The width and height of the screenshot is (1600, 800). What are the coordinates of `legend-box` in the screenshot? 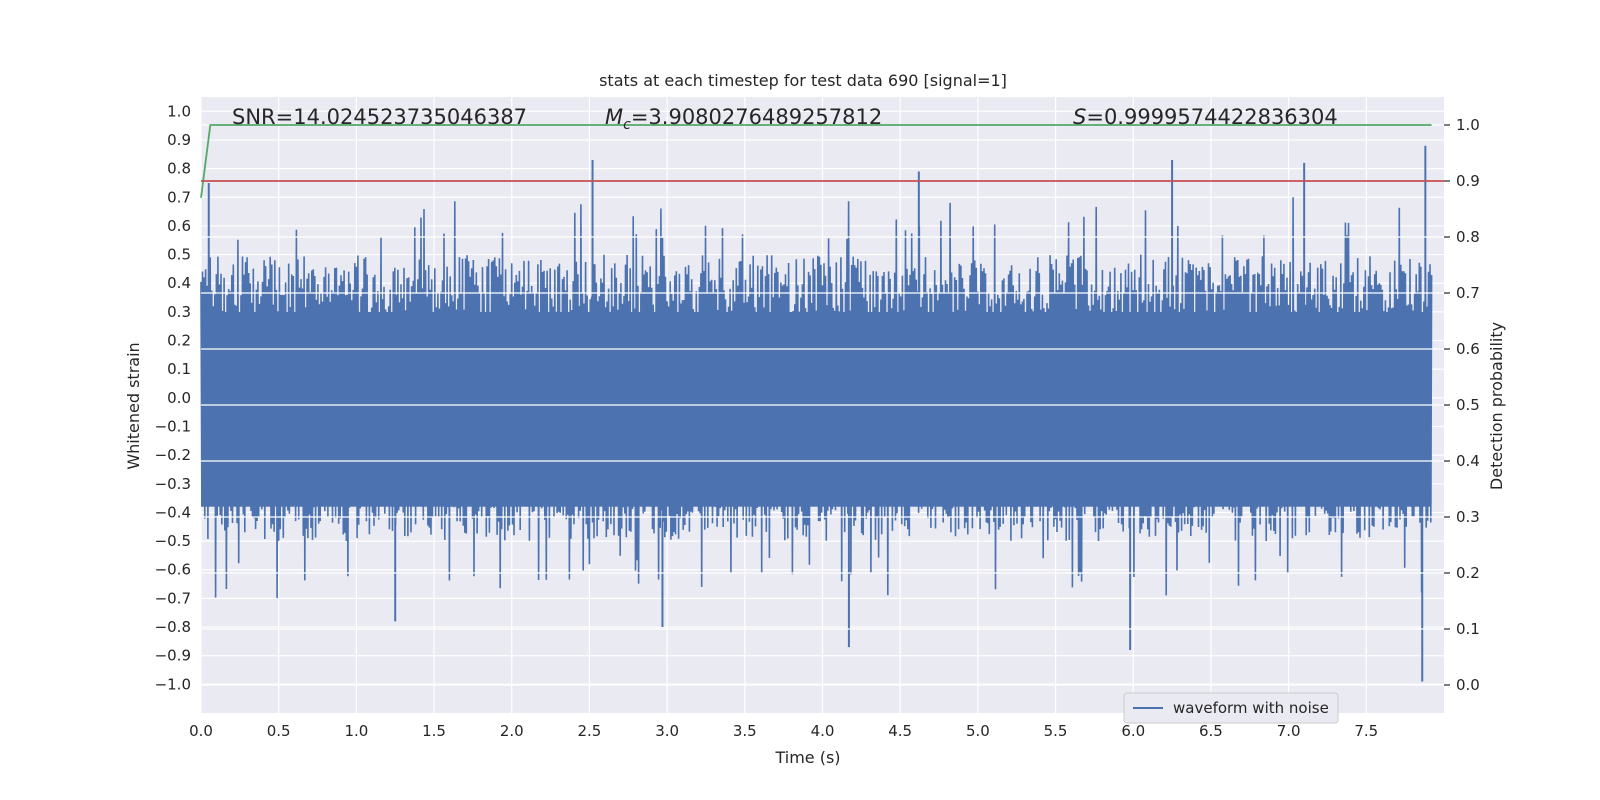 It's located at (1231, 708).